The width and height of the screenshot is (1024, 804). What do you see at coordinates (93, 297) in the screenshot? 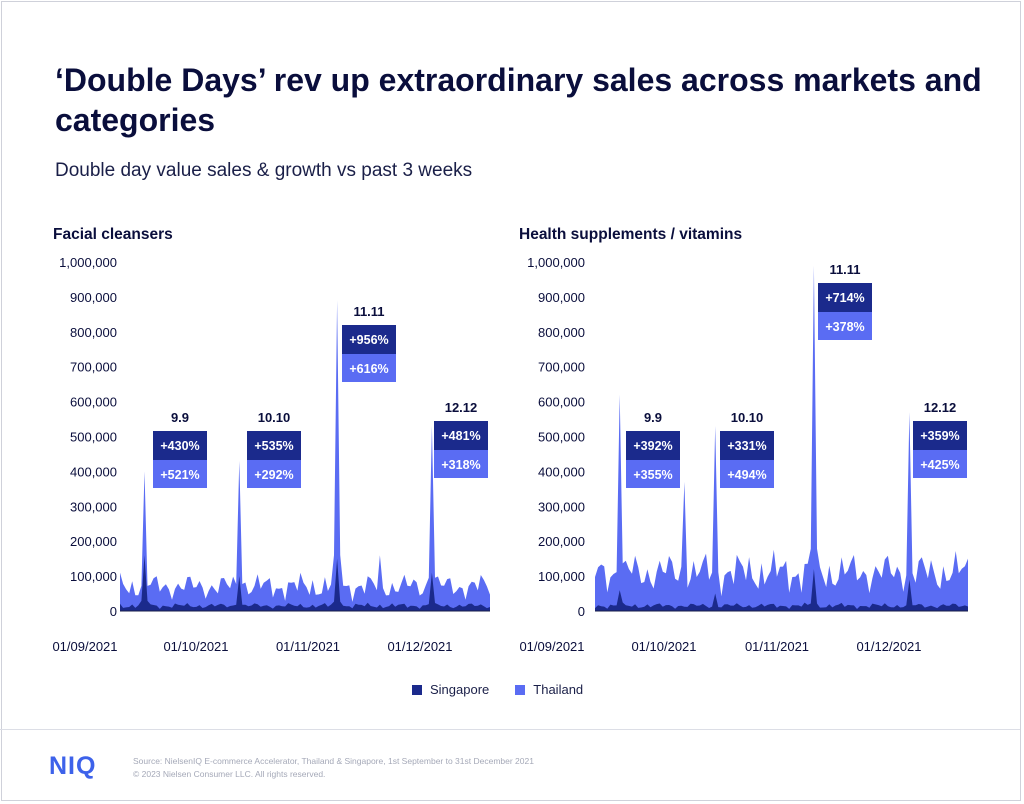
I see `chart1-y-tick-label: 900,000` at bounding box center [93, 297].